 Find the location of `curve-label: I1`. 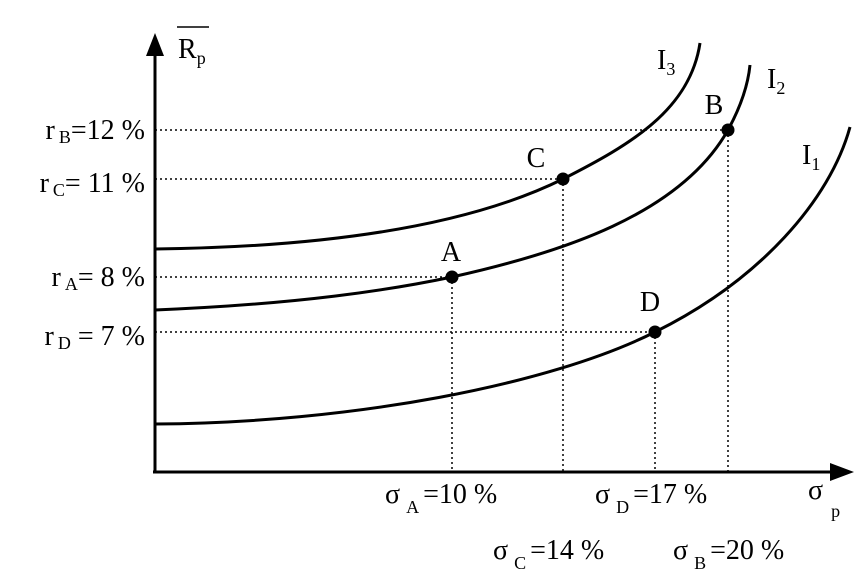

curve-label: I1 is located at coordinates (811, 157).